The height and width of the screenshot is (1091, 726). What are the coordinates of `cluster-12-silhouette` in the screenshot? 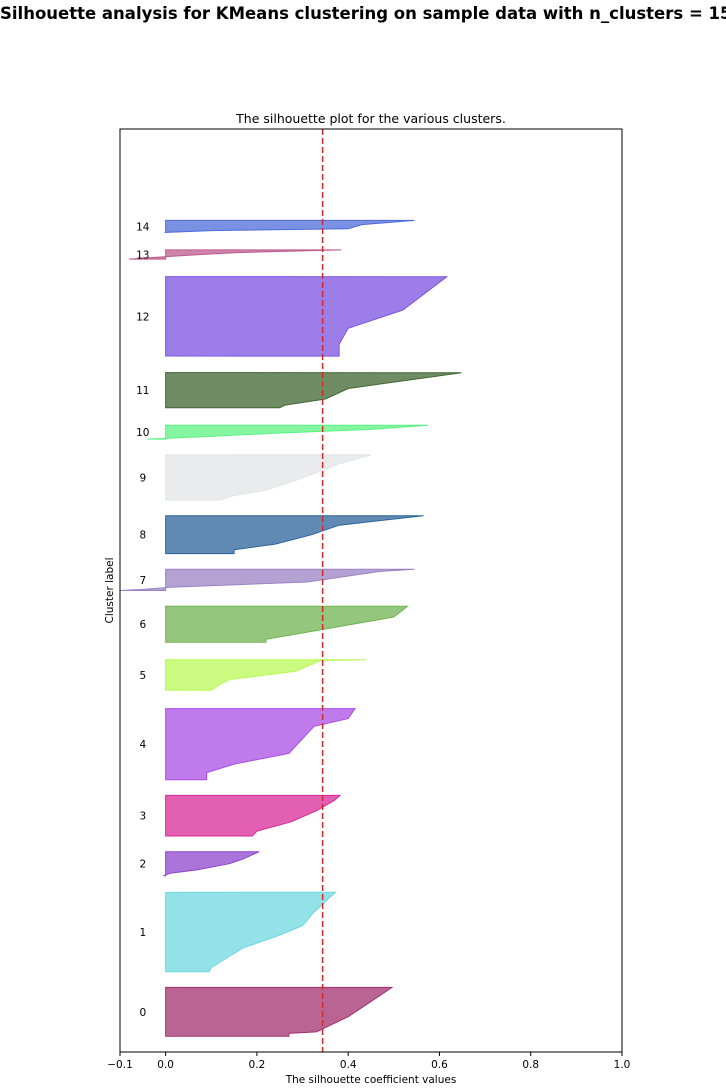 It's located at (307, 316).